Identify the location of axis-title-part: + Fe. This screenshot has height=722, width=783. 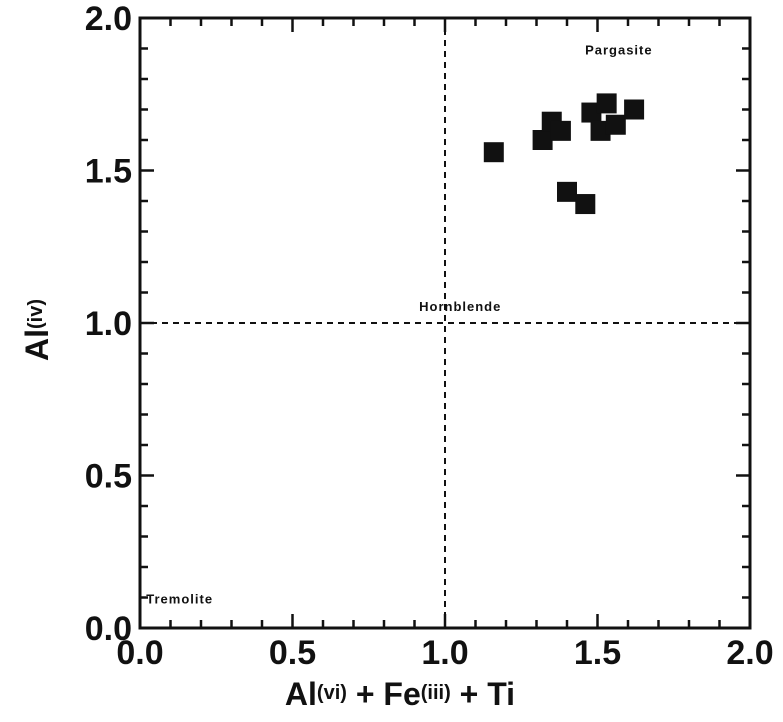
(384, 694).